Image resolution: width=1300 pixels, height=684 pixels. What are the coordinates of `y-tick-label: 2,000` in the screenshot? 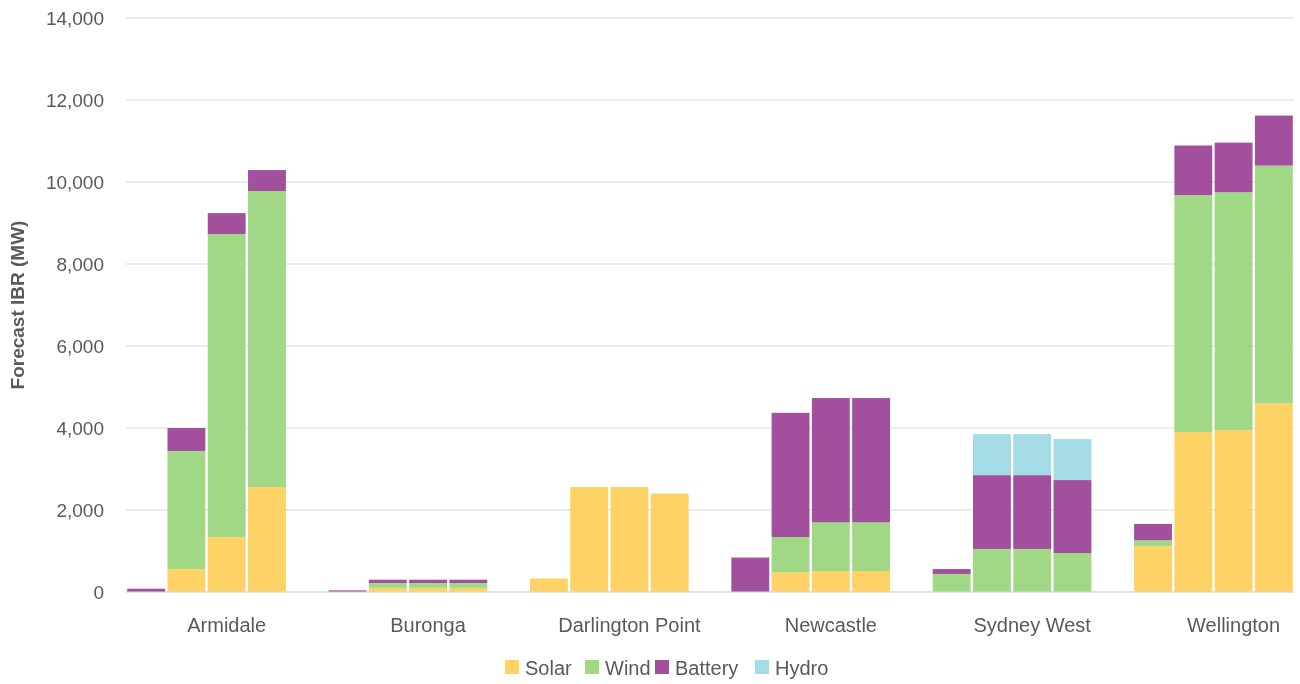 It's located at (80, 510).